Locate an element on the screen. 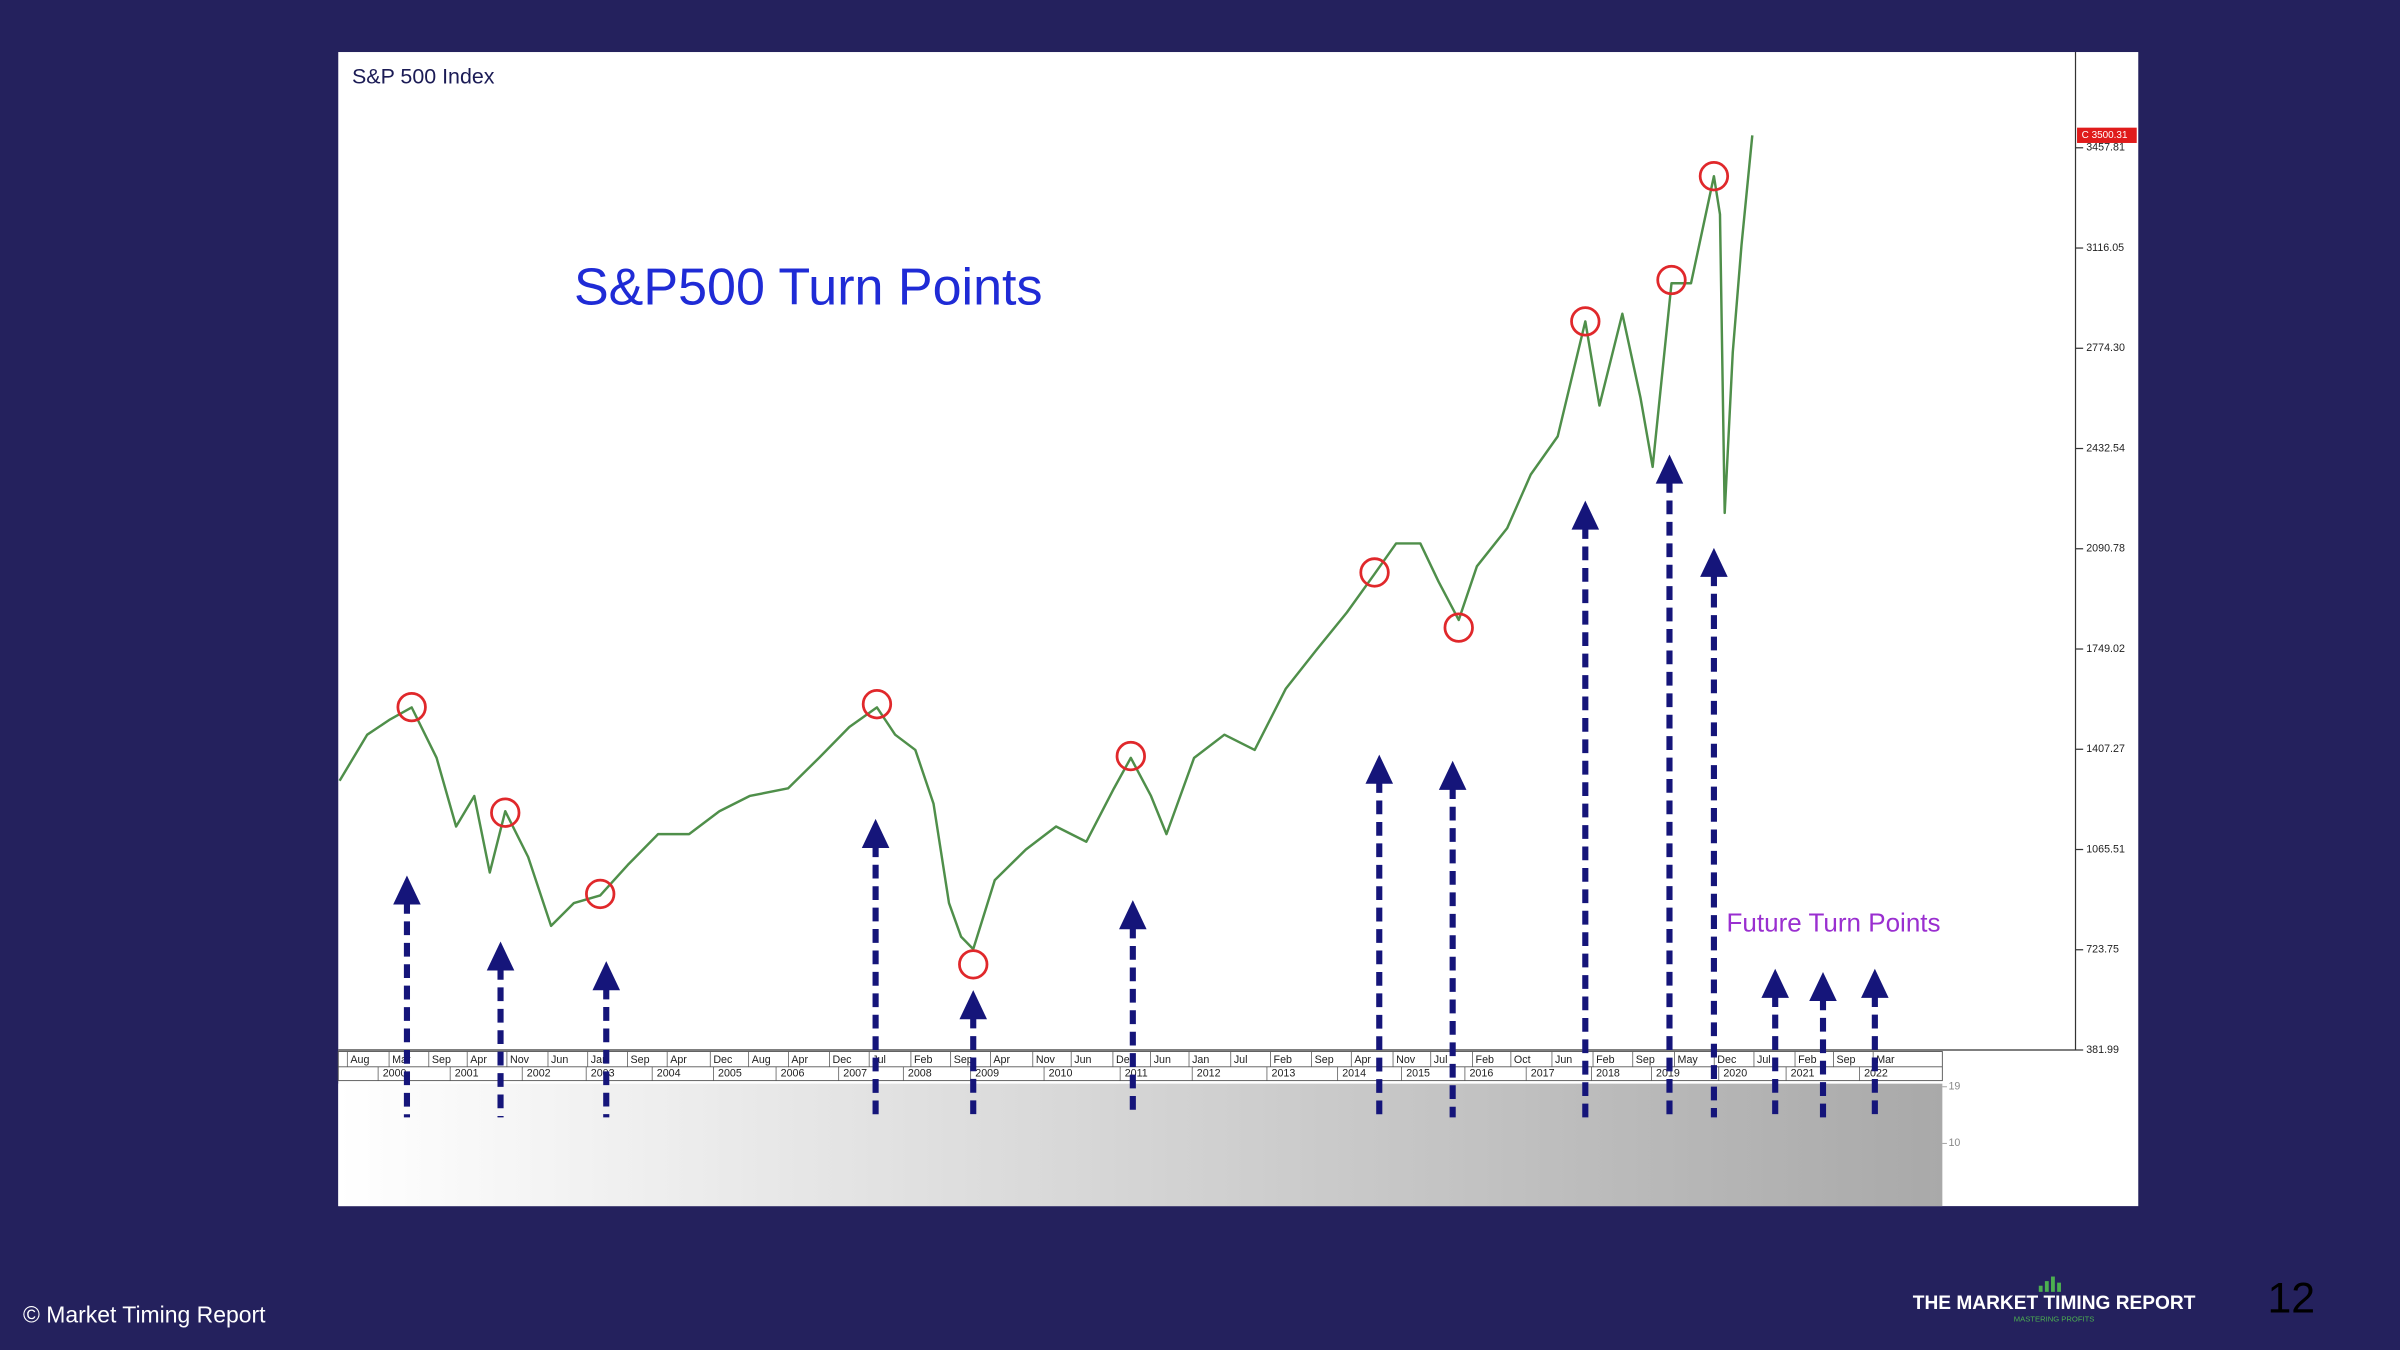  year-tick-label: 2013 is located at coordinates (1284, 1074).